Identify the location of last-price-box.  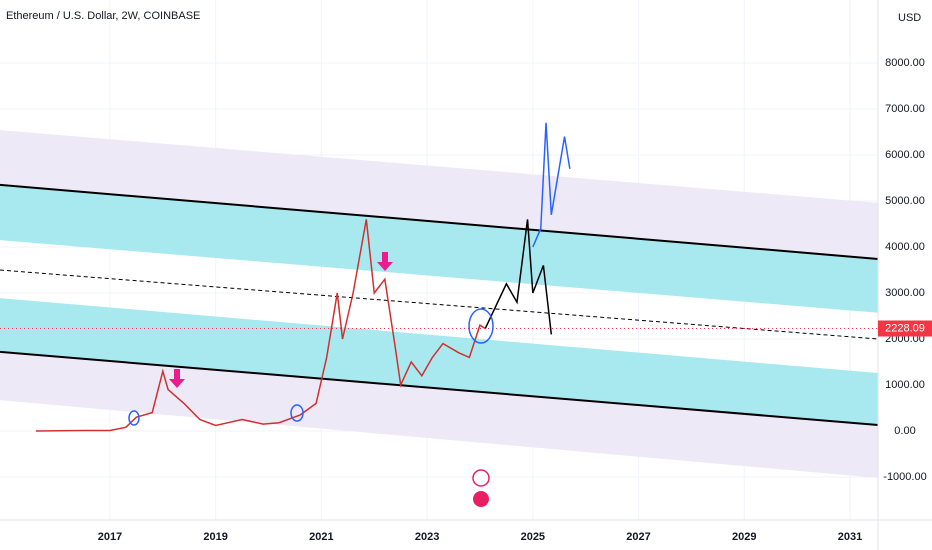
(905, 328).